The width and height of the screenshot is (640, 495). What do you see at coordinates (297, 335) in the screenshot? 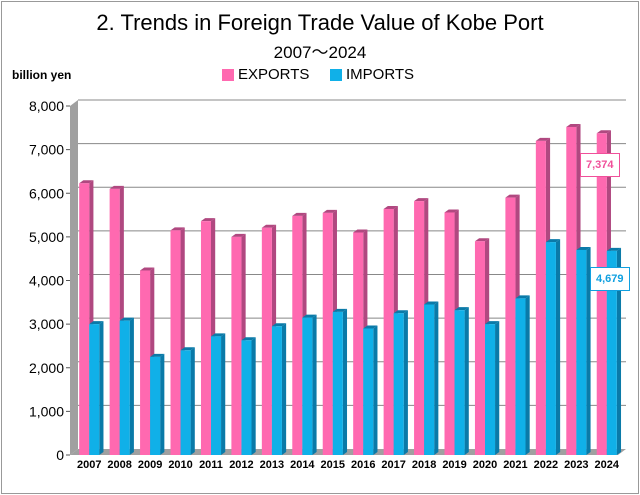
I see `bar-exports-2014` at bounding box center [297, 335].